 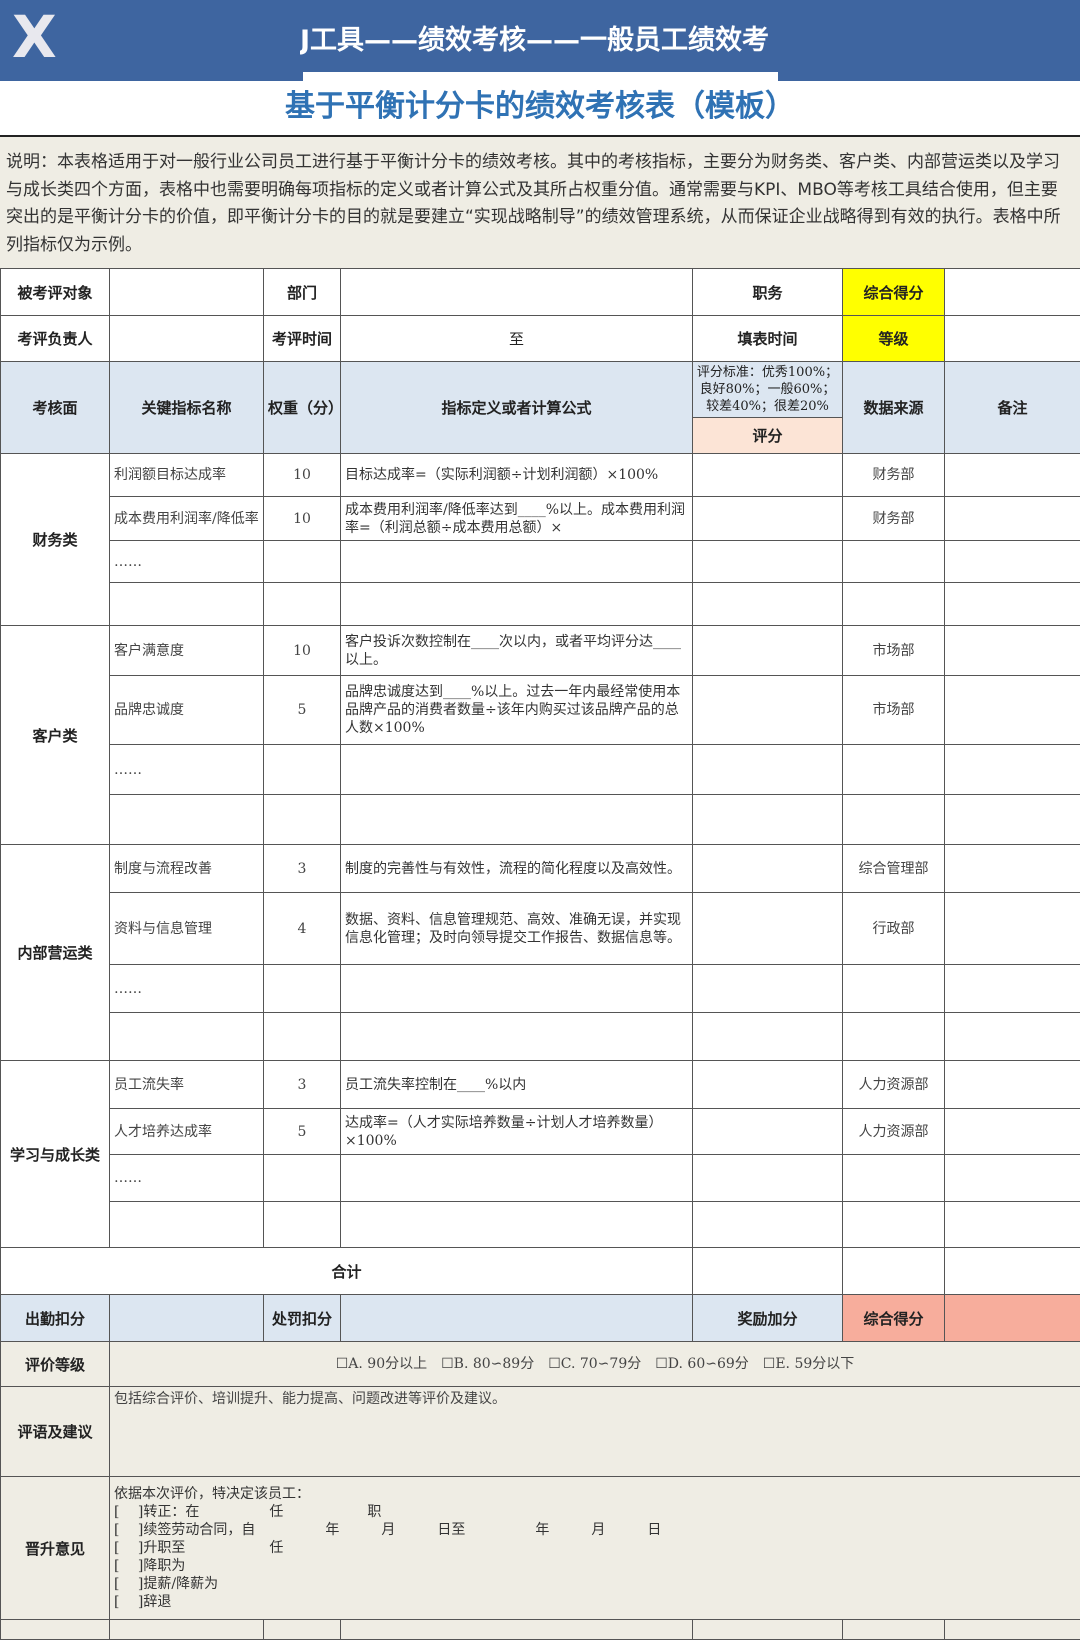 What do you see at coordinates (187, 292) in the screenshot?
I see `target-field` at bounding box center [187, 292].